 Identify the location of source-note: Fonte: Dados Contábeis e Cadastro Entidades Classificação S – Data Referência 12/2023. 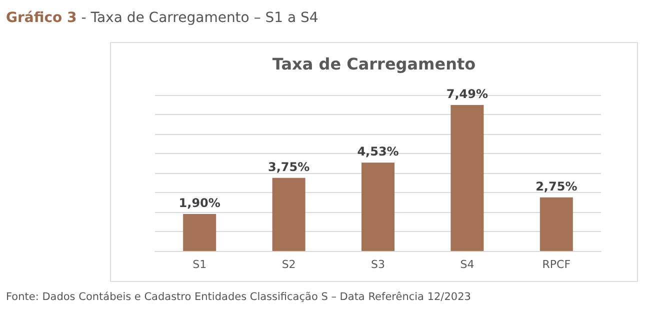
(238, 297).